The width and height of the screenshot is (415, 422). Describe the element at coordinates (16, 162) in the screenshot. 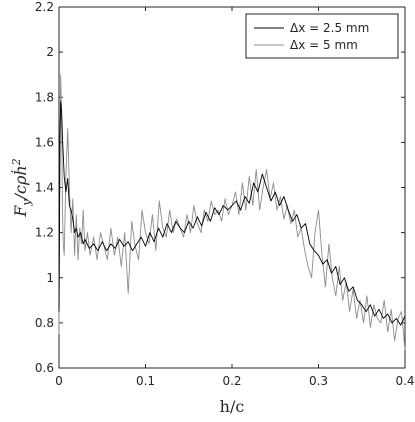

I see `y-axis-label-sup: 2` at that location.